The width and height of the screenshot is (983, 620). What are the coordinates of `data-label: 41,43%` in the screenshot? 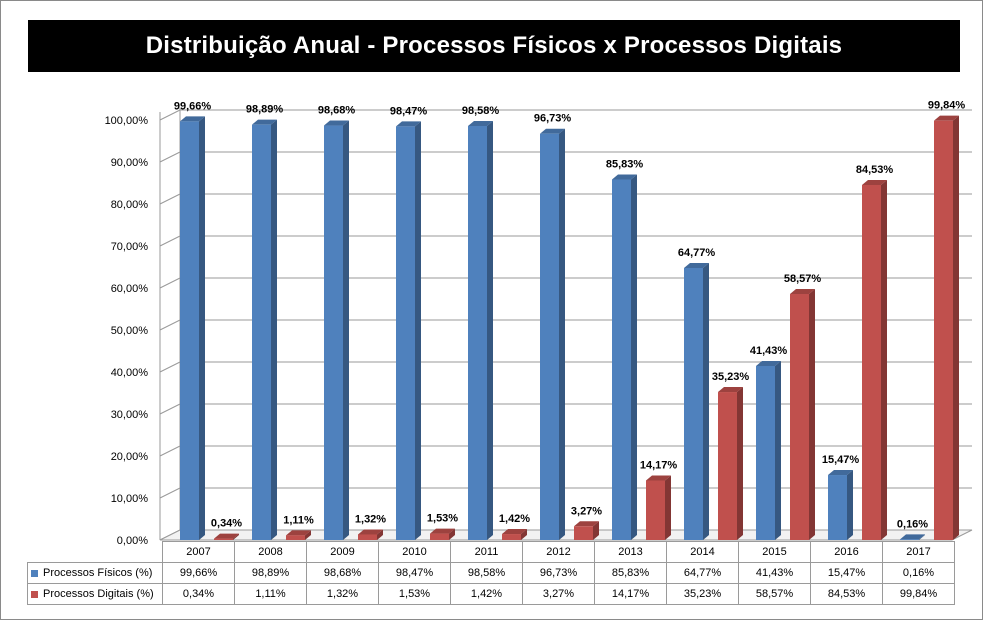 It's located at (769, 351).